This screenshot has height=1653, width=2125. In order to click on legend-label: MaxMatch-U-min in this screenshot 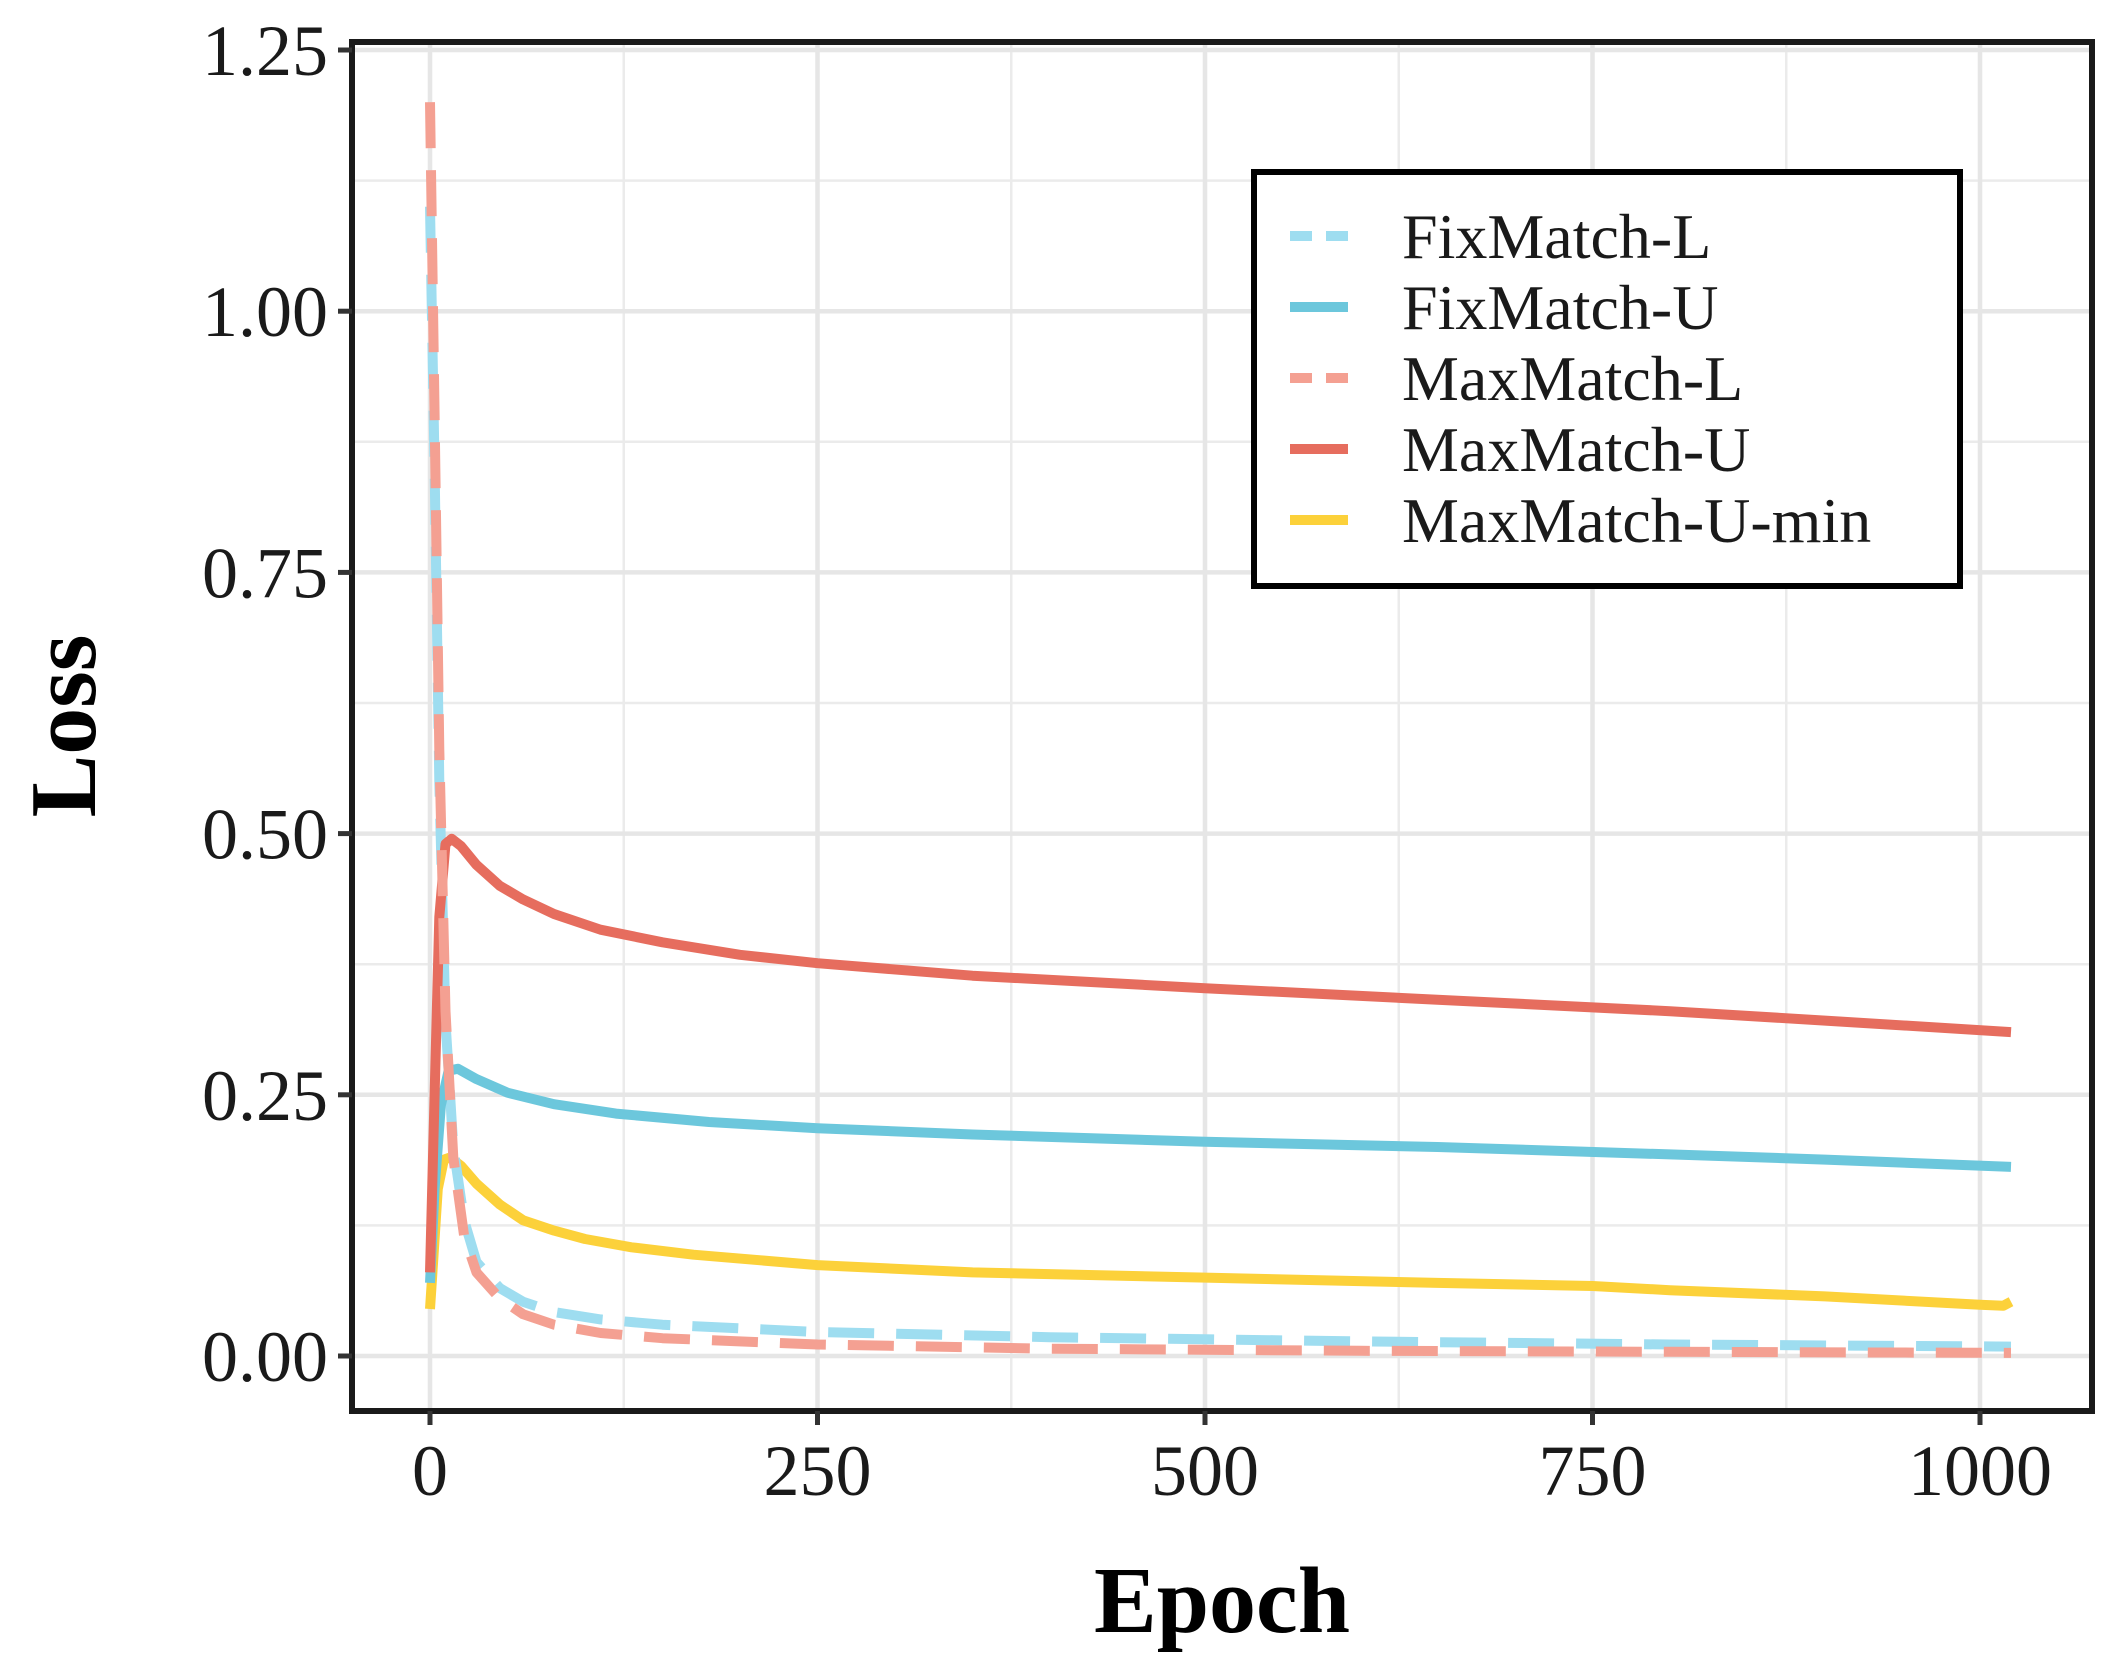, I will do `click(1636, 520)`.